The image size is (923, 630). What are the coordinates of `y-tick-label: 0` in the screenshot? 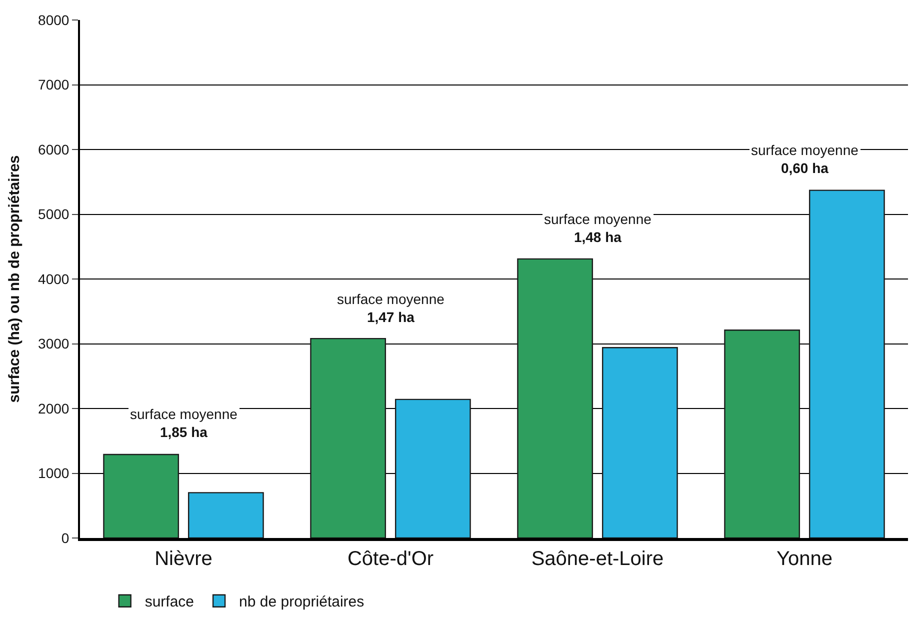 It's located at (65, 538).